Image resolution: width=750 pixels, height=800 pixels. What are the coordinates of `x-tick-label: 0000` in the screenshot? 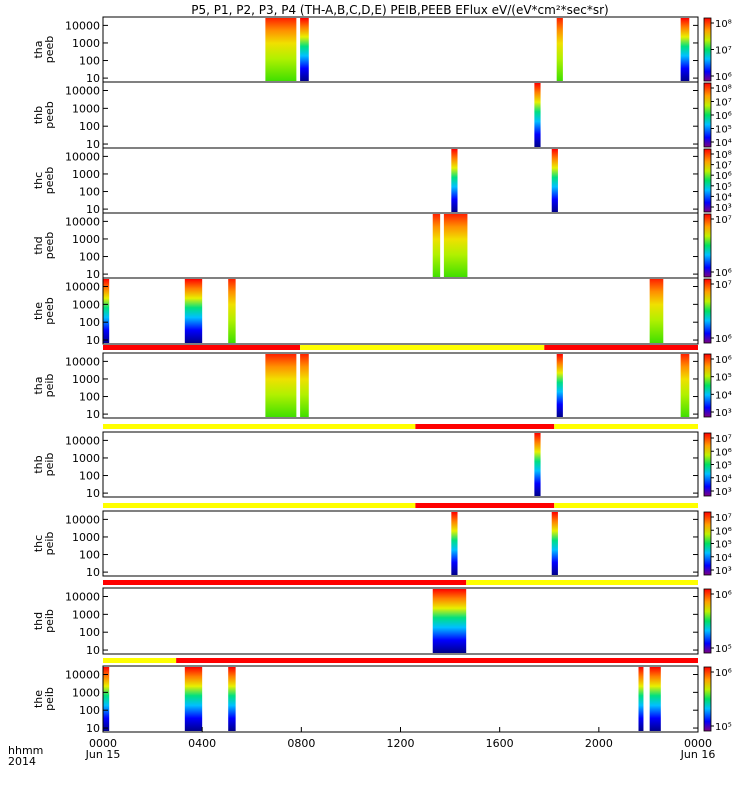 It's located at (103, 743).